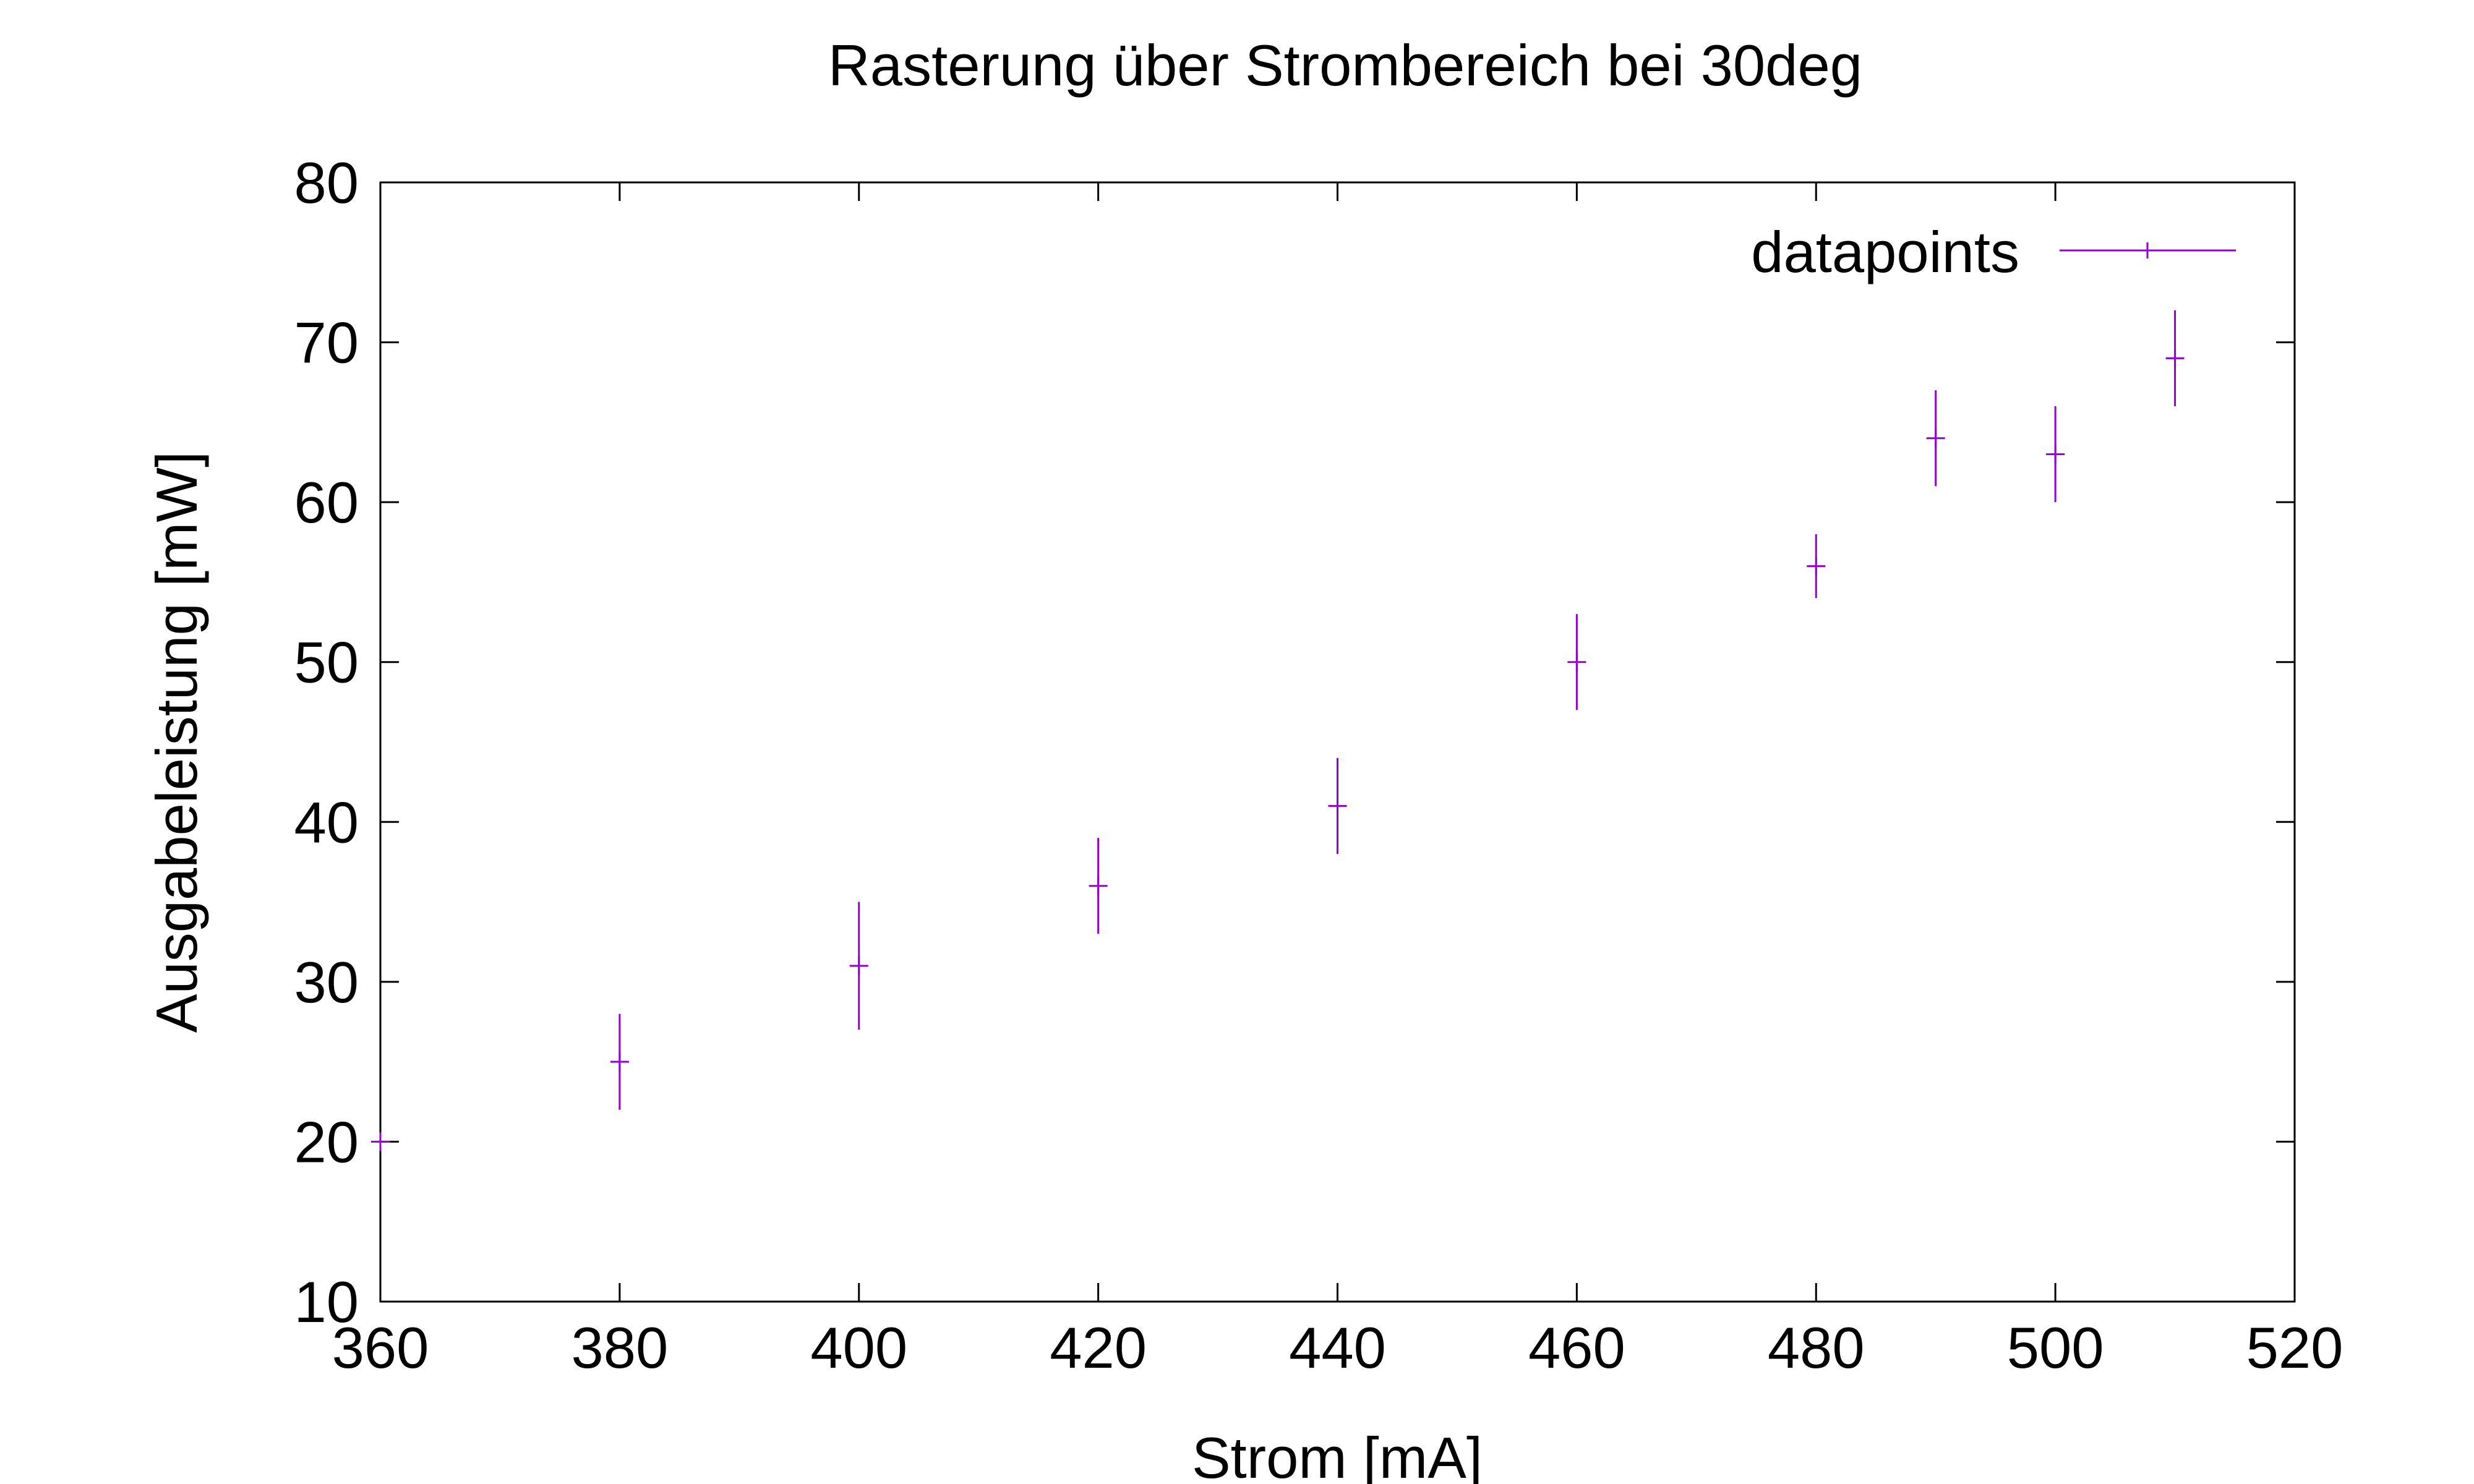 Image resolution: width=2474 pixels, height=1484 pixels. What do you see at coordinates (326, 182) in the screenshot?
I see `y-tick-label: 80` at bounding box center [326, 182].